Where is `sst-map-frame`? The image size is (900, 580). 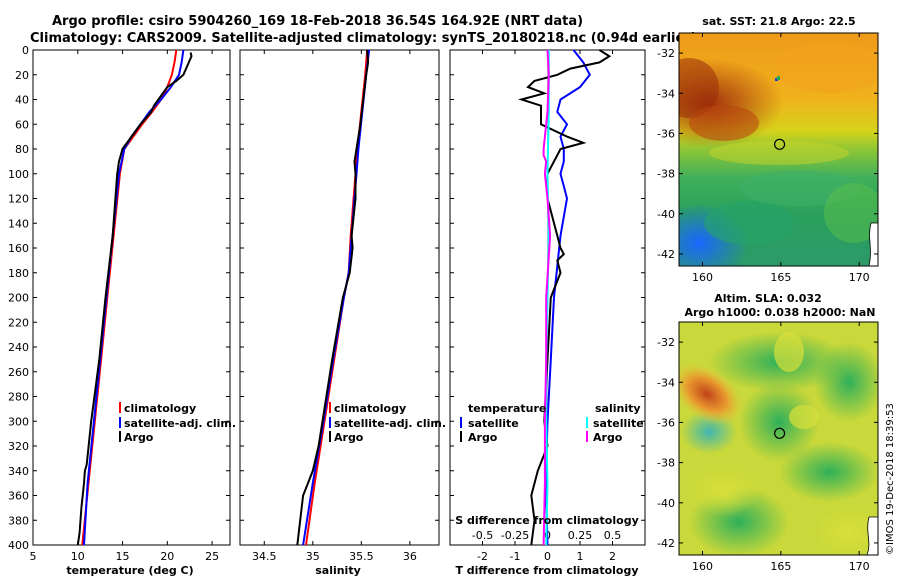
sst-map-frame is located at coordinates (778, 149).